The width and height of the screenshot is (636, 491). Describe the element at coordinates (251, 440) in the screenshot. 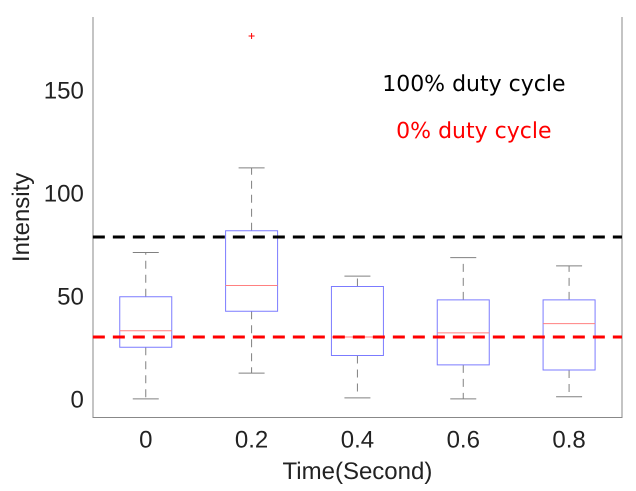

I see `x-tick-label: 0.2` at that location.